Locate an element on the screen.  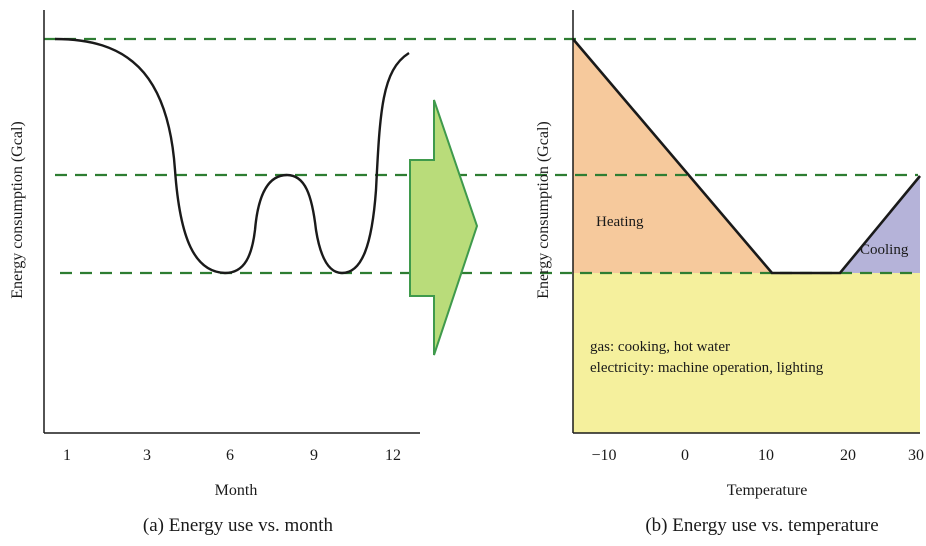
panel-b-xtick: 30 is located at coordinates (916, 455).